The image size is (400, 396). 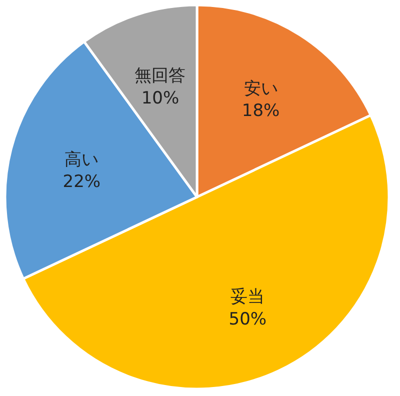 I want to click on data-label: 10%, so click(x=160, y=98).